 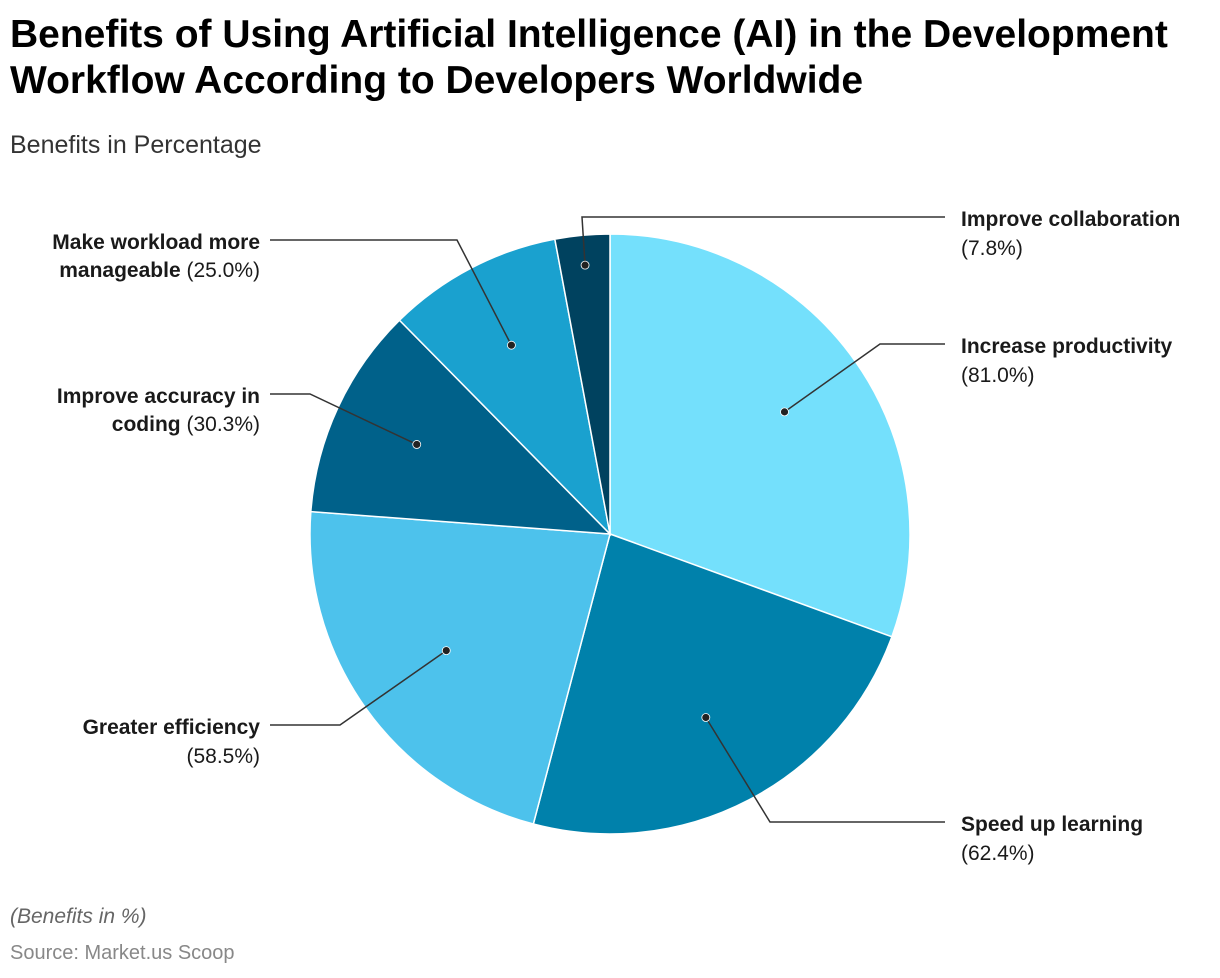 What do you see at coordinates (582, 384) in the screenshot?
I see `pie-slice-improve-collaboration` at bounding box center [582, 384].